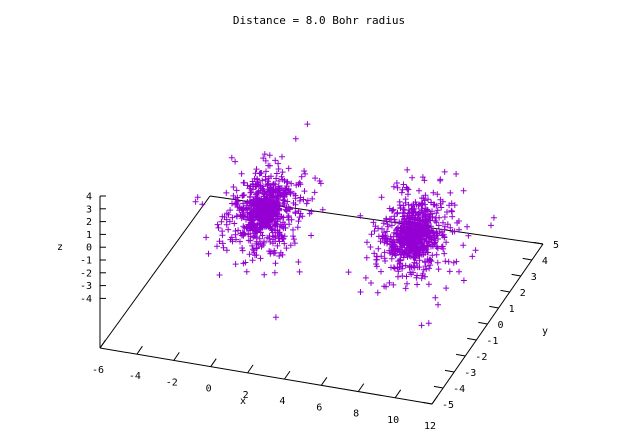 The image size is (639, 441). I want to click on x-tick-label: 10, so click(393, 420).